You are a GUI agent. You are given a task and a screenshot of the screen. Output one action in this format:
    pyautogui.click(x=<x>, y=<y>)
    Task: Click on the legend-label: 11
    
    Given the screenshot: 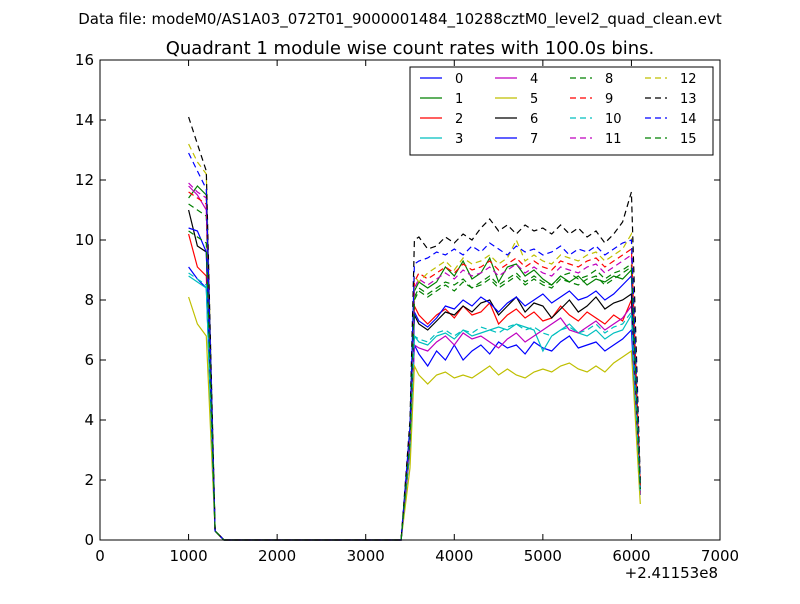 What is the action you would take?
    pyautogui.click(x=613, y=139)
    